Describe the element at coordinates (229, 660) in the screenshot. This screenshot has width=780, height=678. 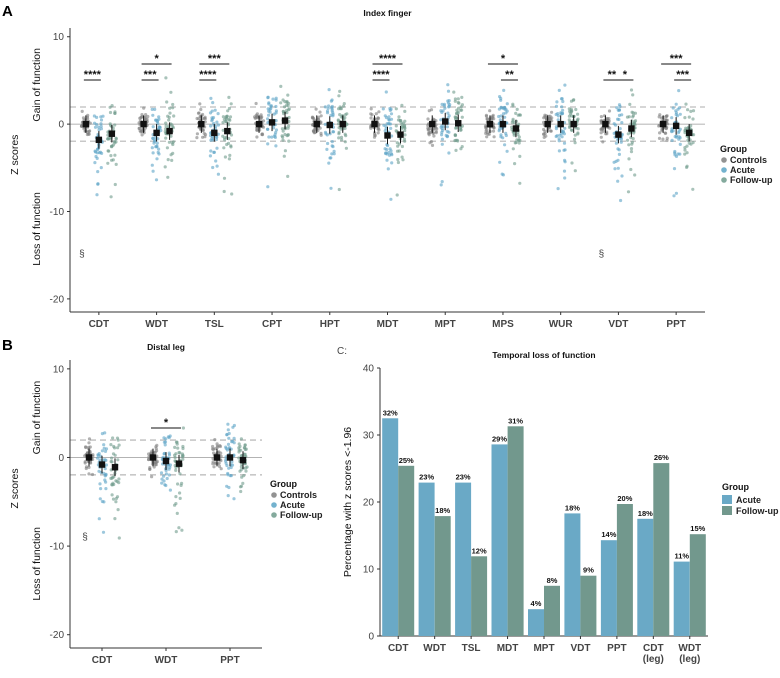
I see `panel-b-category-ppt: PPT` at that location.